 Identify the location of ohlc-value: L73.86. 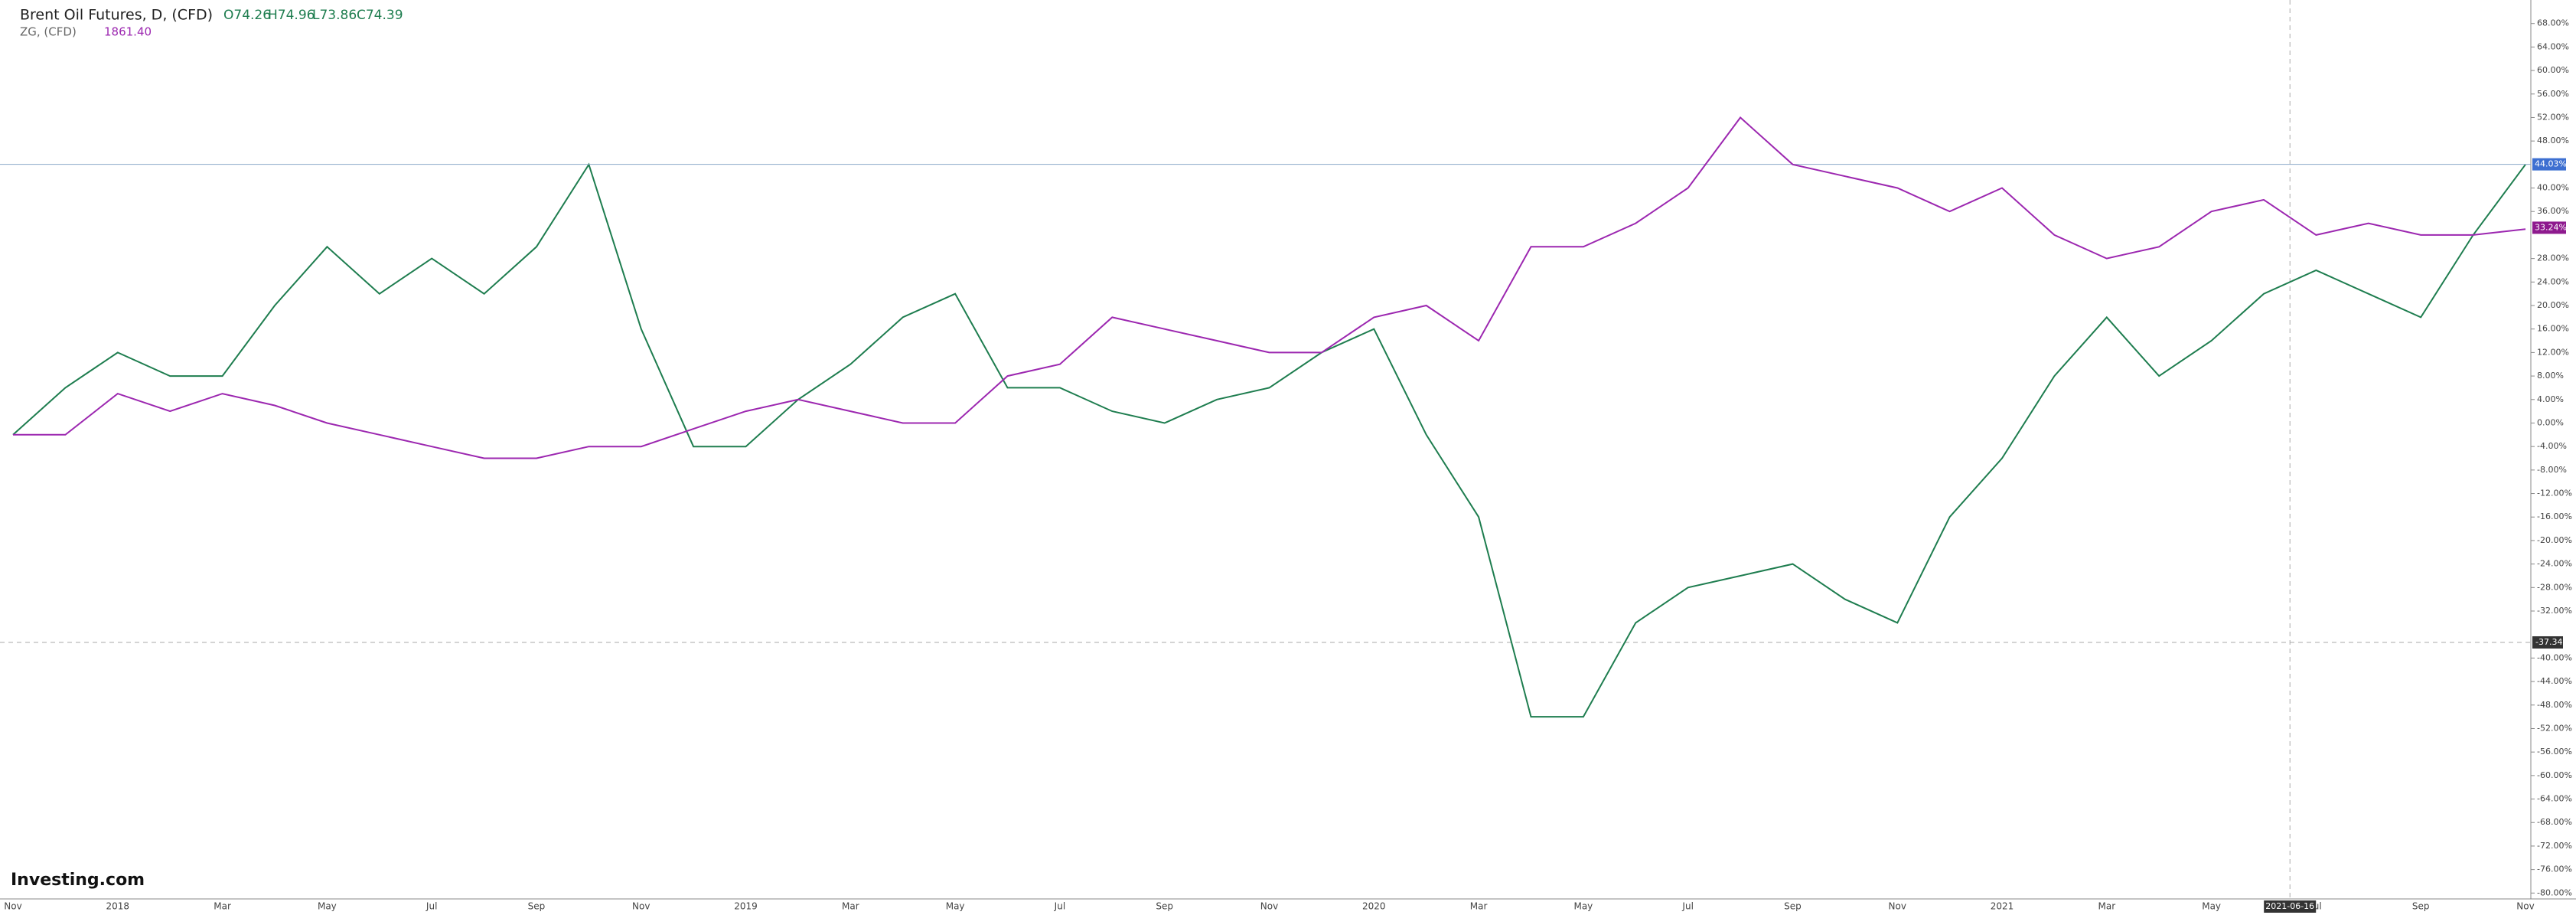
(334, 15).